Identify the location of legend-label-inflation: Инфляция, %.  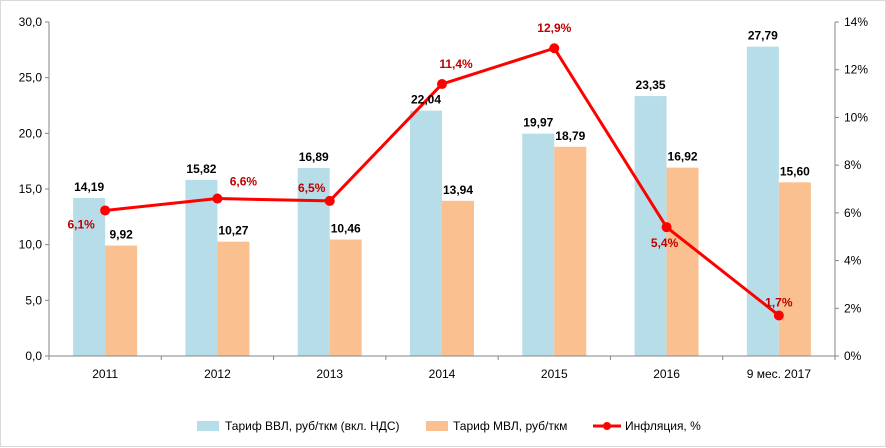
(663, 426).